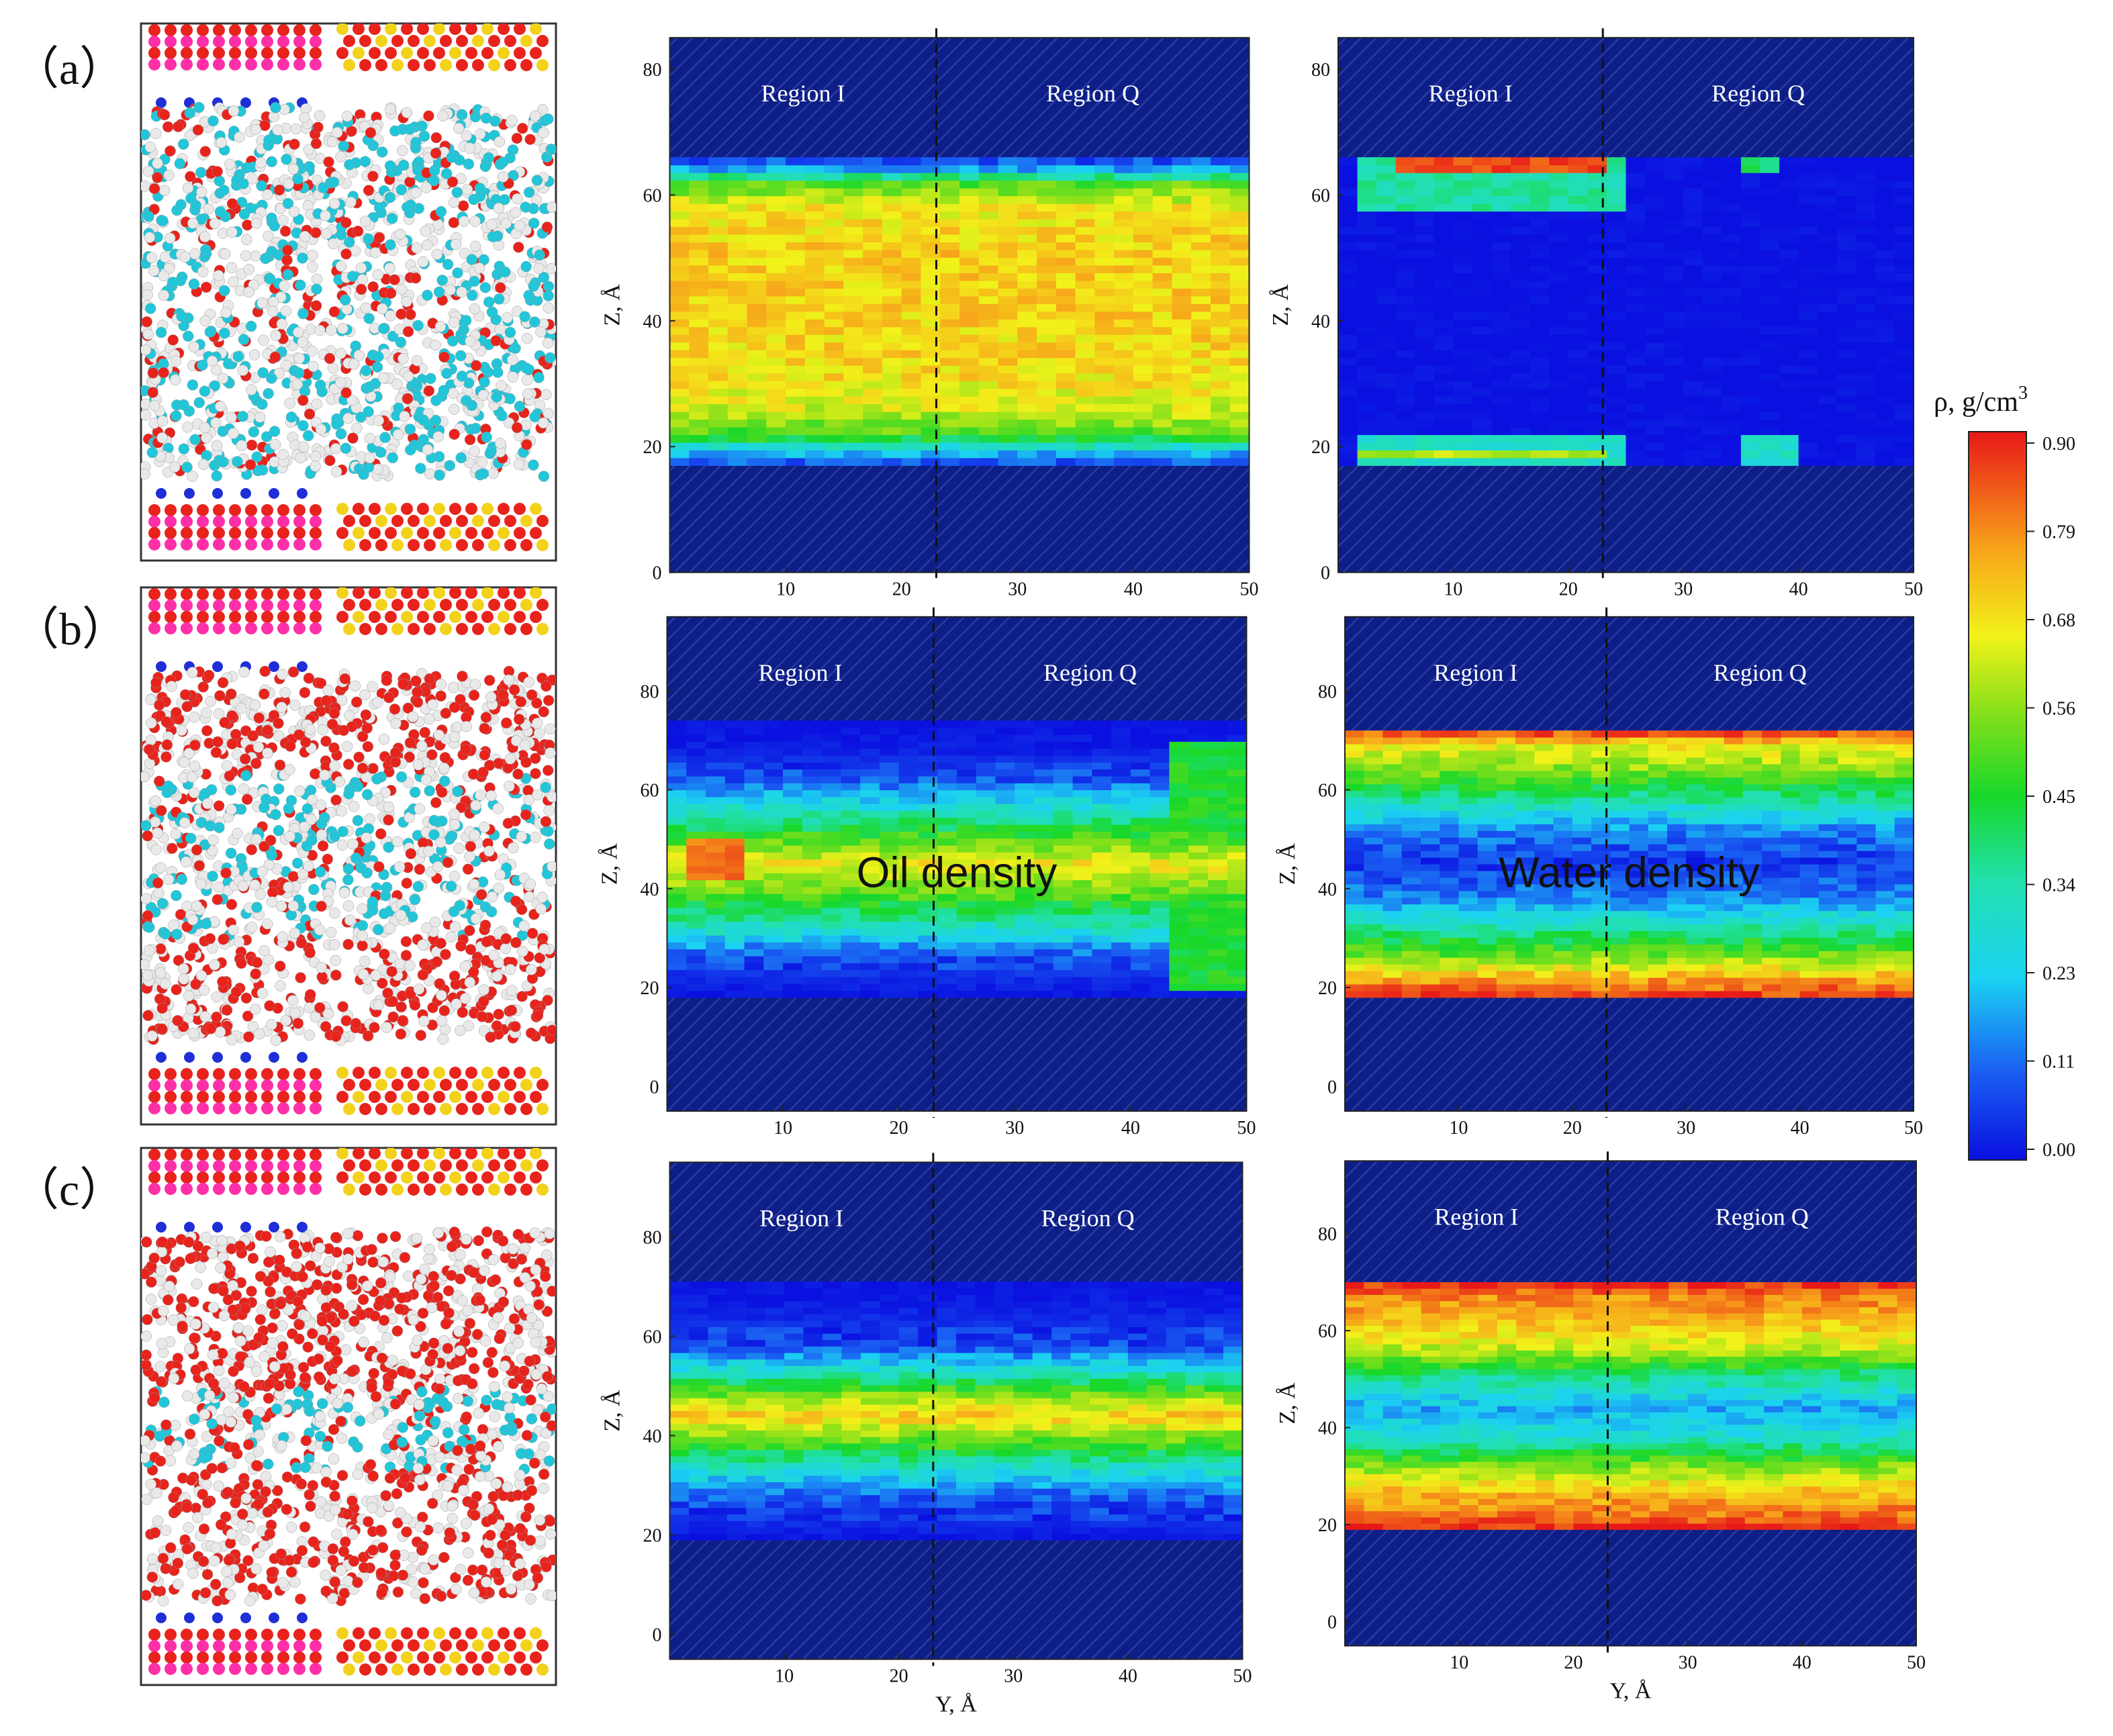 This screenshot has width=2113, height=1736. What do you see at coordinates (348, 292) in the screenshot?
I see `snapshot-a` at bounding box center [348, 292].